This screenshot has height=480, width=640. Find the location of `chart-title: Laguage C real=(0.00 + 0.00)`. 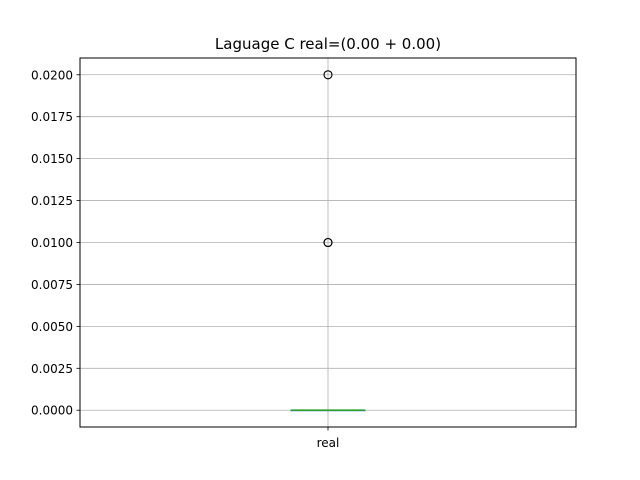

chart-title: Laguage C real=(0.00 + 0.00) is located at coordinates (328, 44).